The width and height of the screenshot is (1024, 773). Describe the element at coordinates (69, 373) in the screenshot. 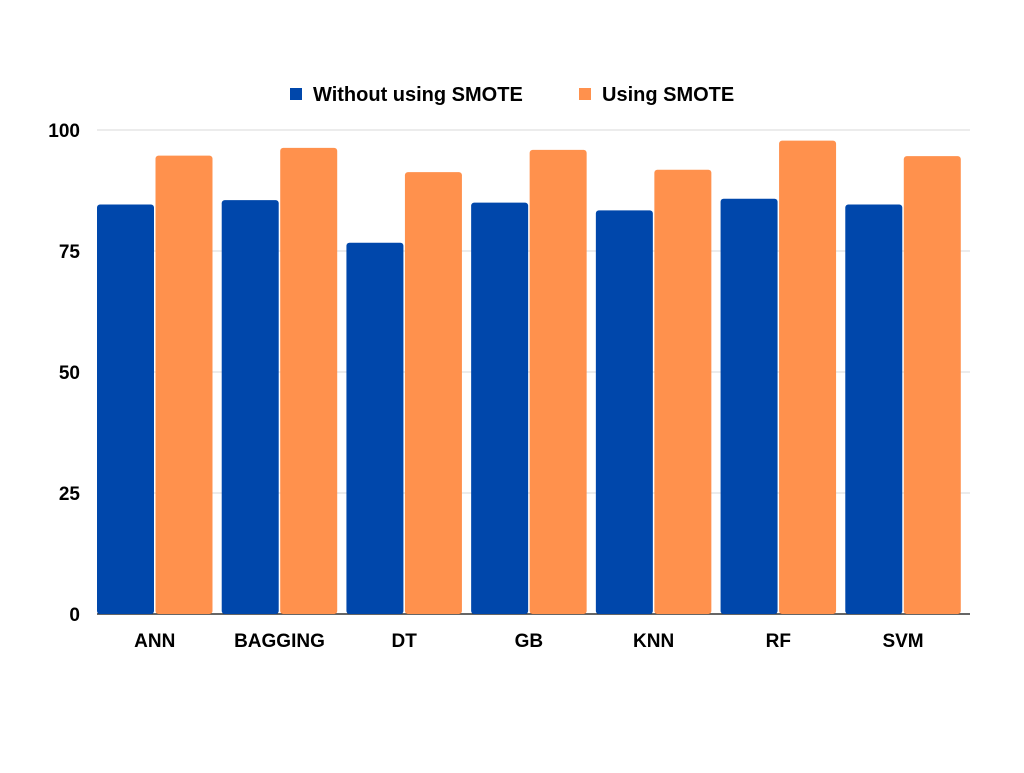

I see `y-tick-label: 50` at that location.